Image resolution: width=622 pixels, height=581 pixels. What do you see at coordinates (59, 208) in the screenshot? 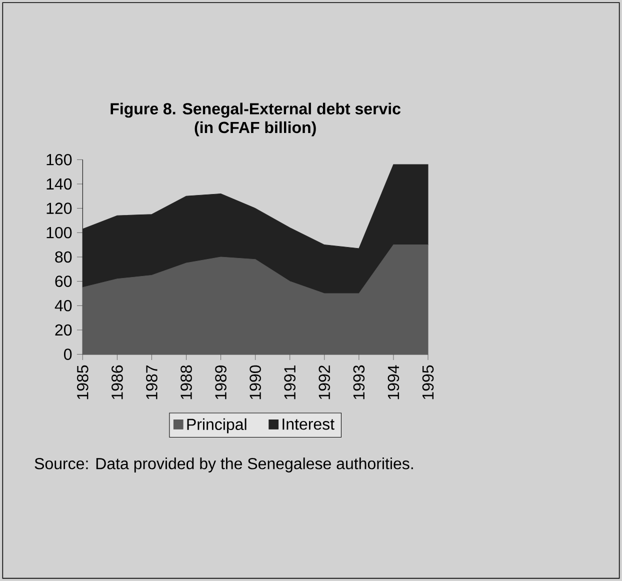
I see `y-tick-label: 120` at bounding box center [59, 208].